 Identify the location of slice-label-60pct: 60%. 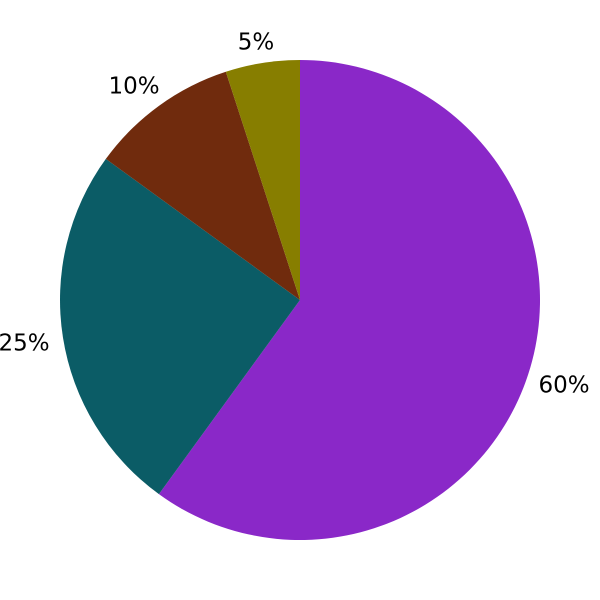
(563, 385).